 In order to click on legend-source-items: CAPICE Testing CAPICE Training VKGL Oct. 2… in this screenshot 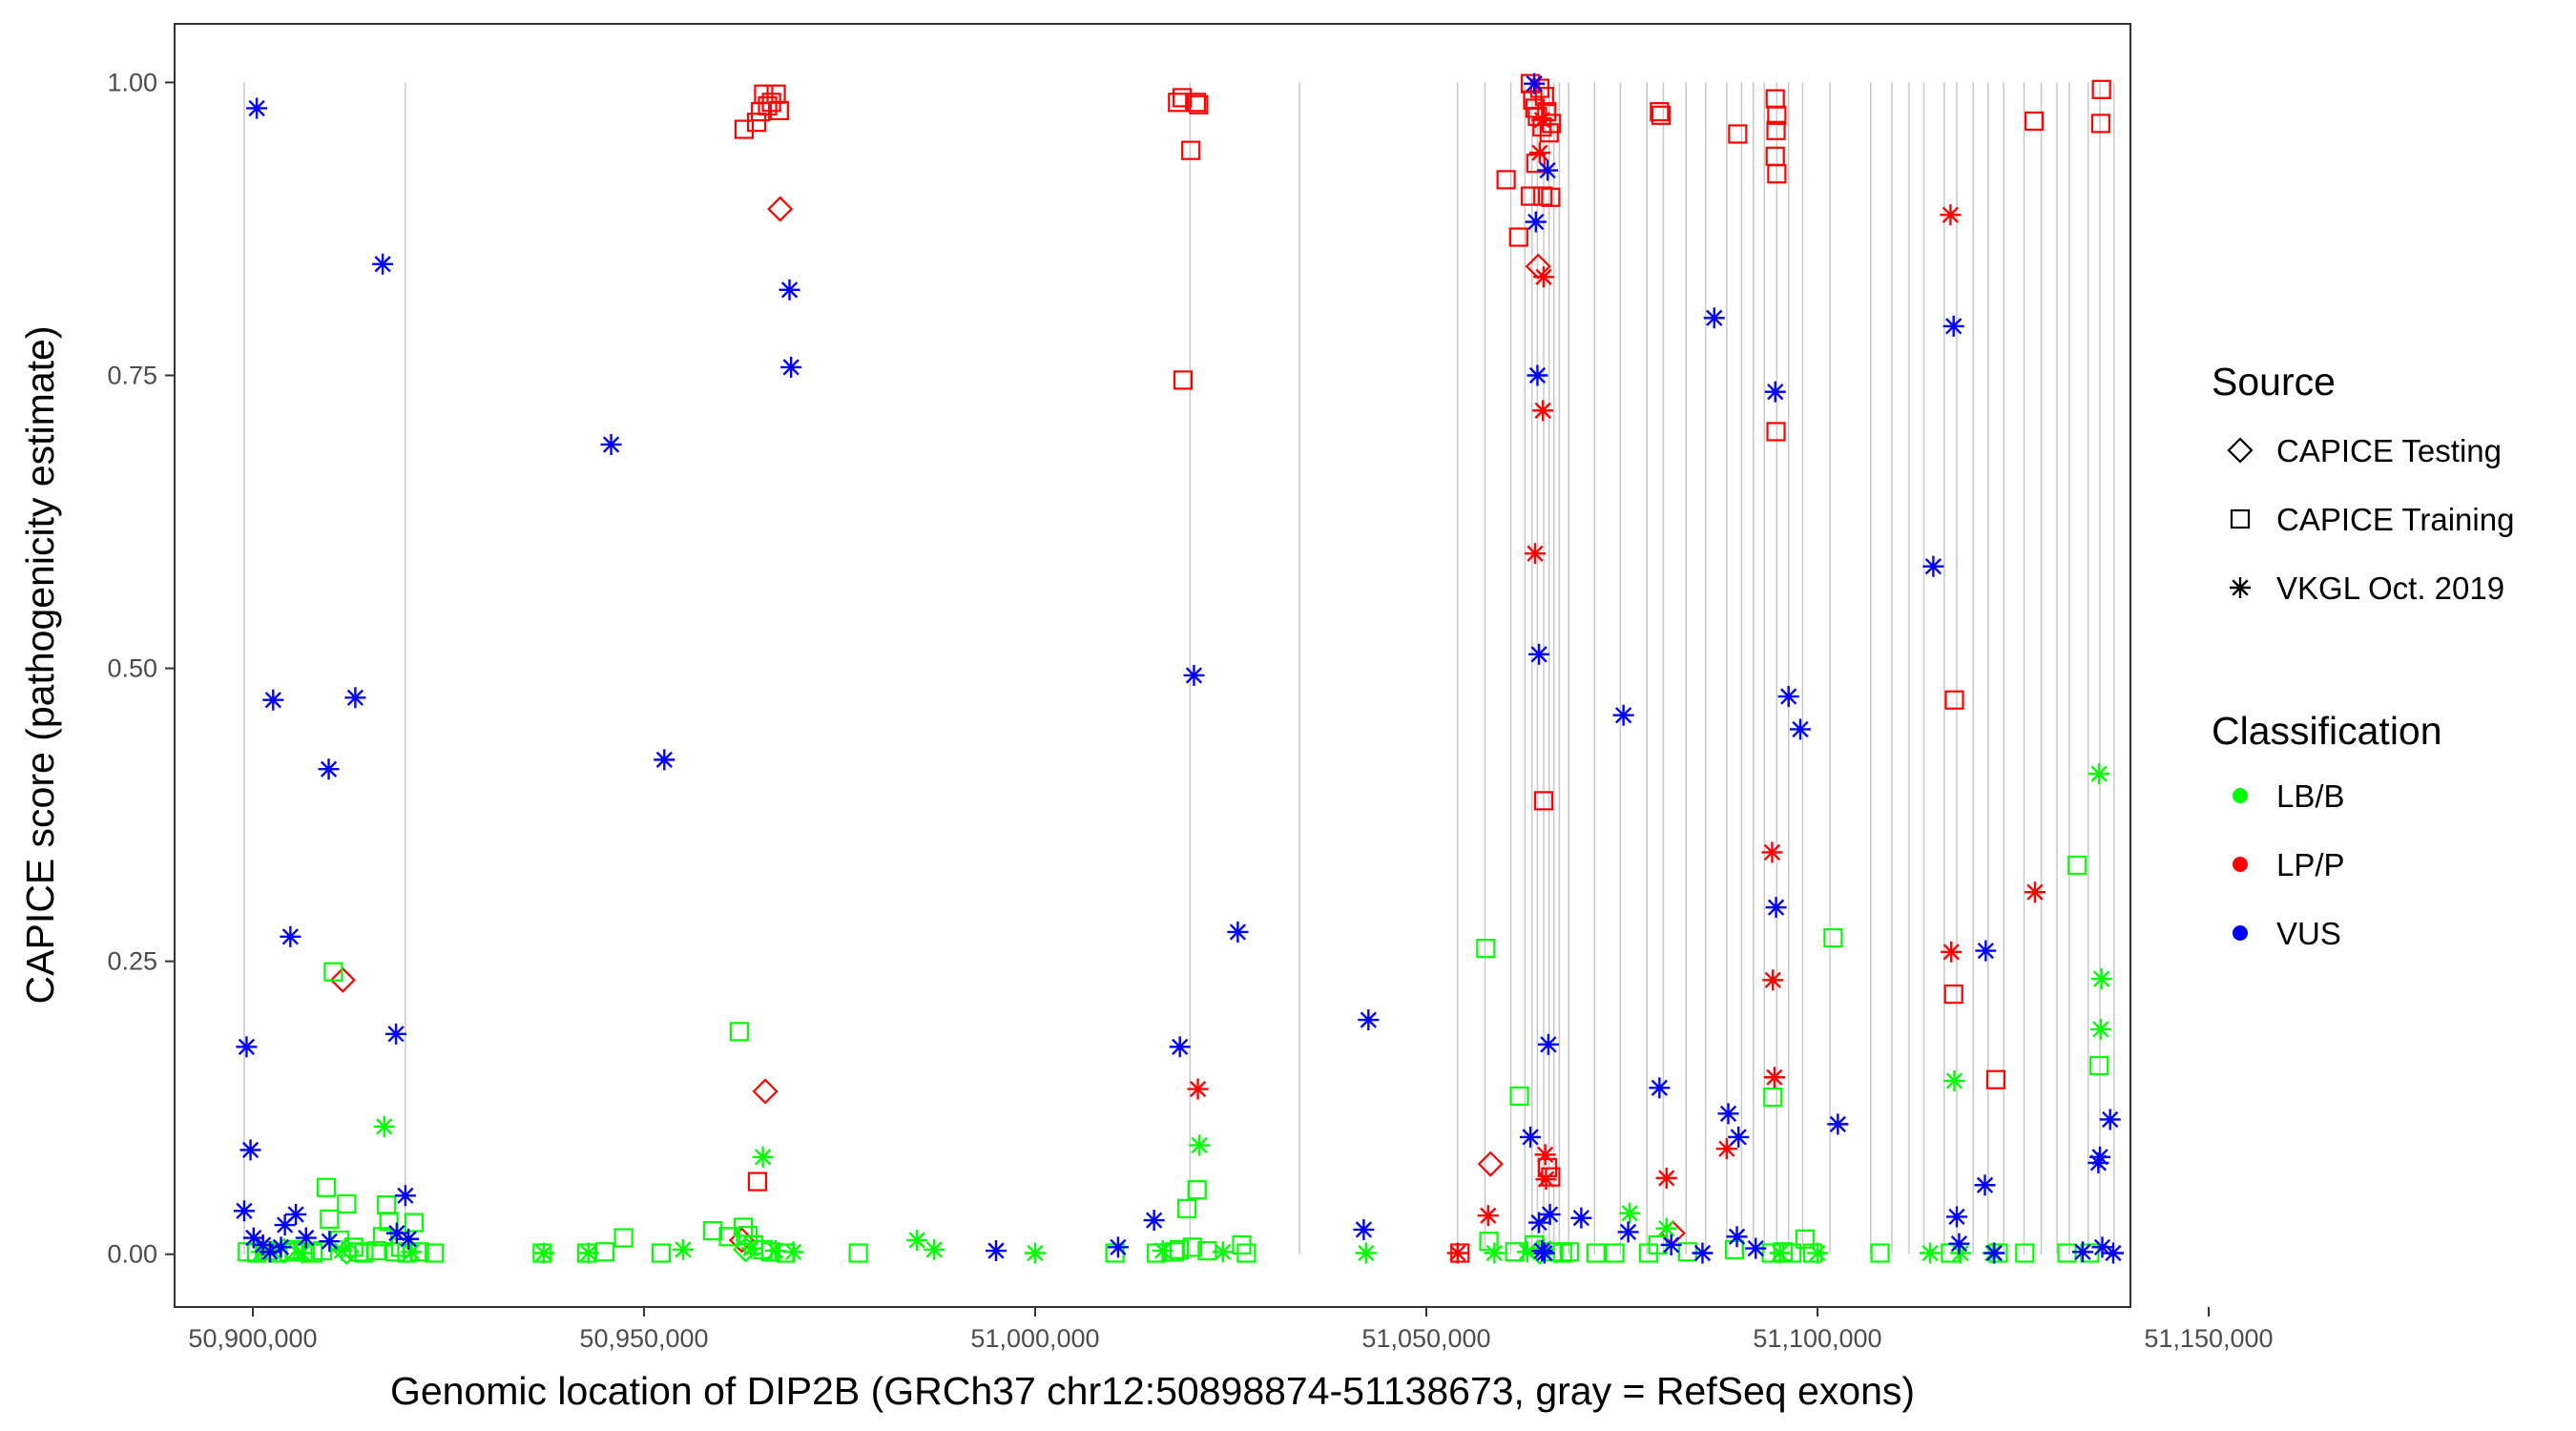, I will do `click(2370, 519)`.